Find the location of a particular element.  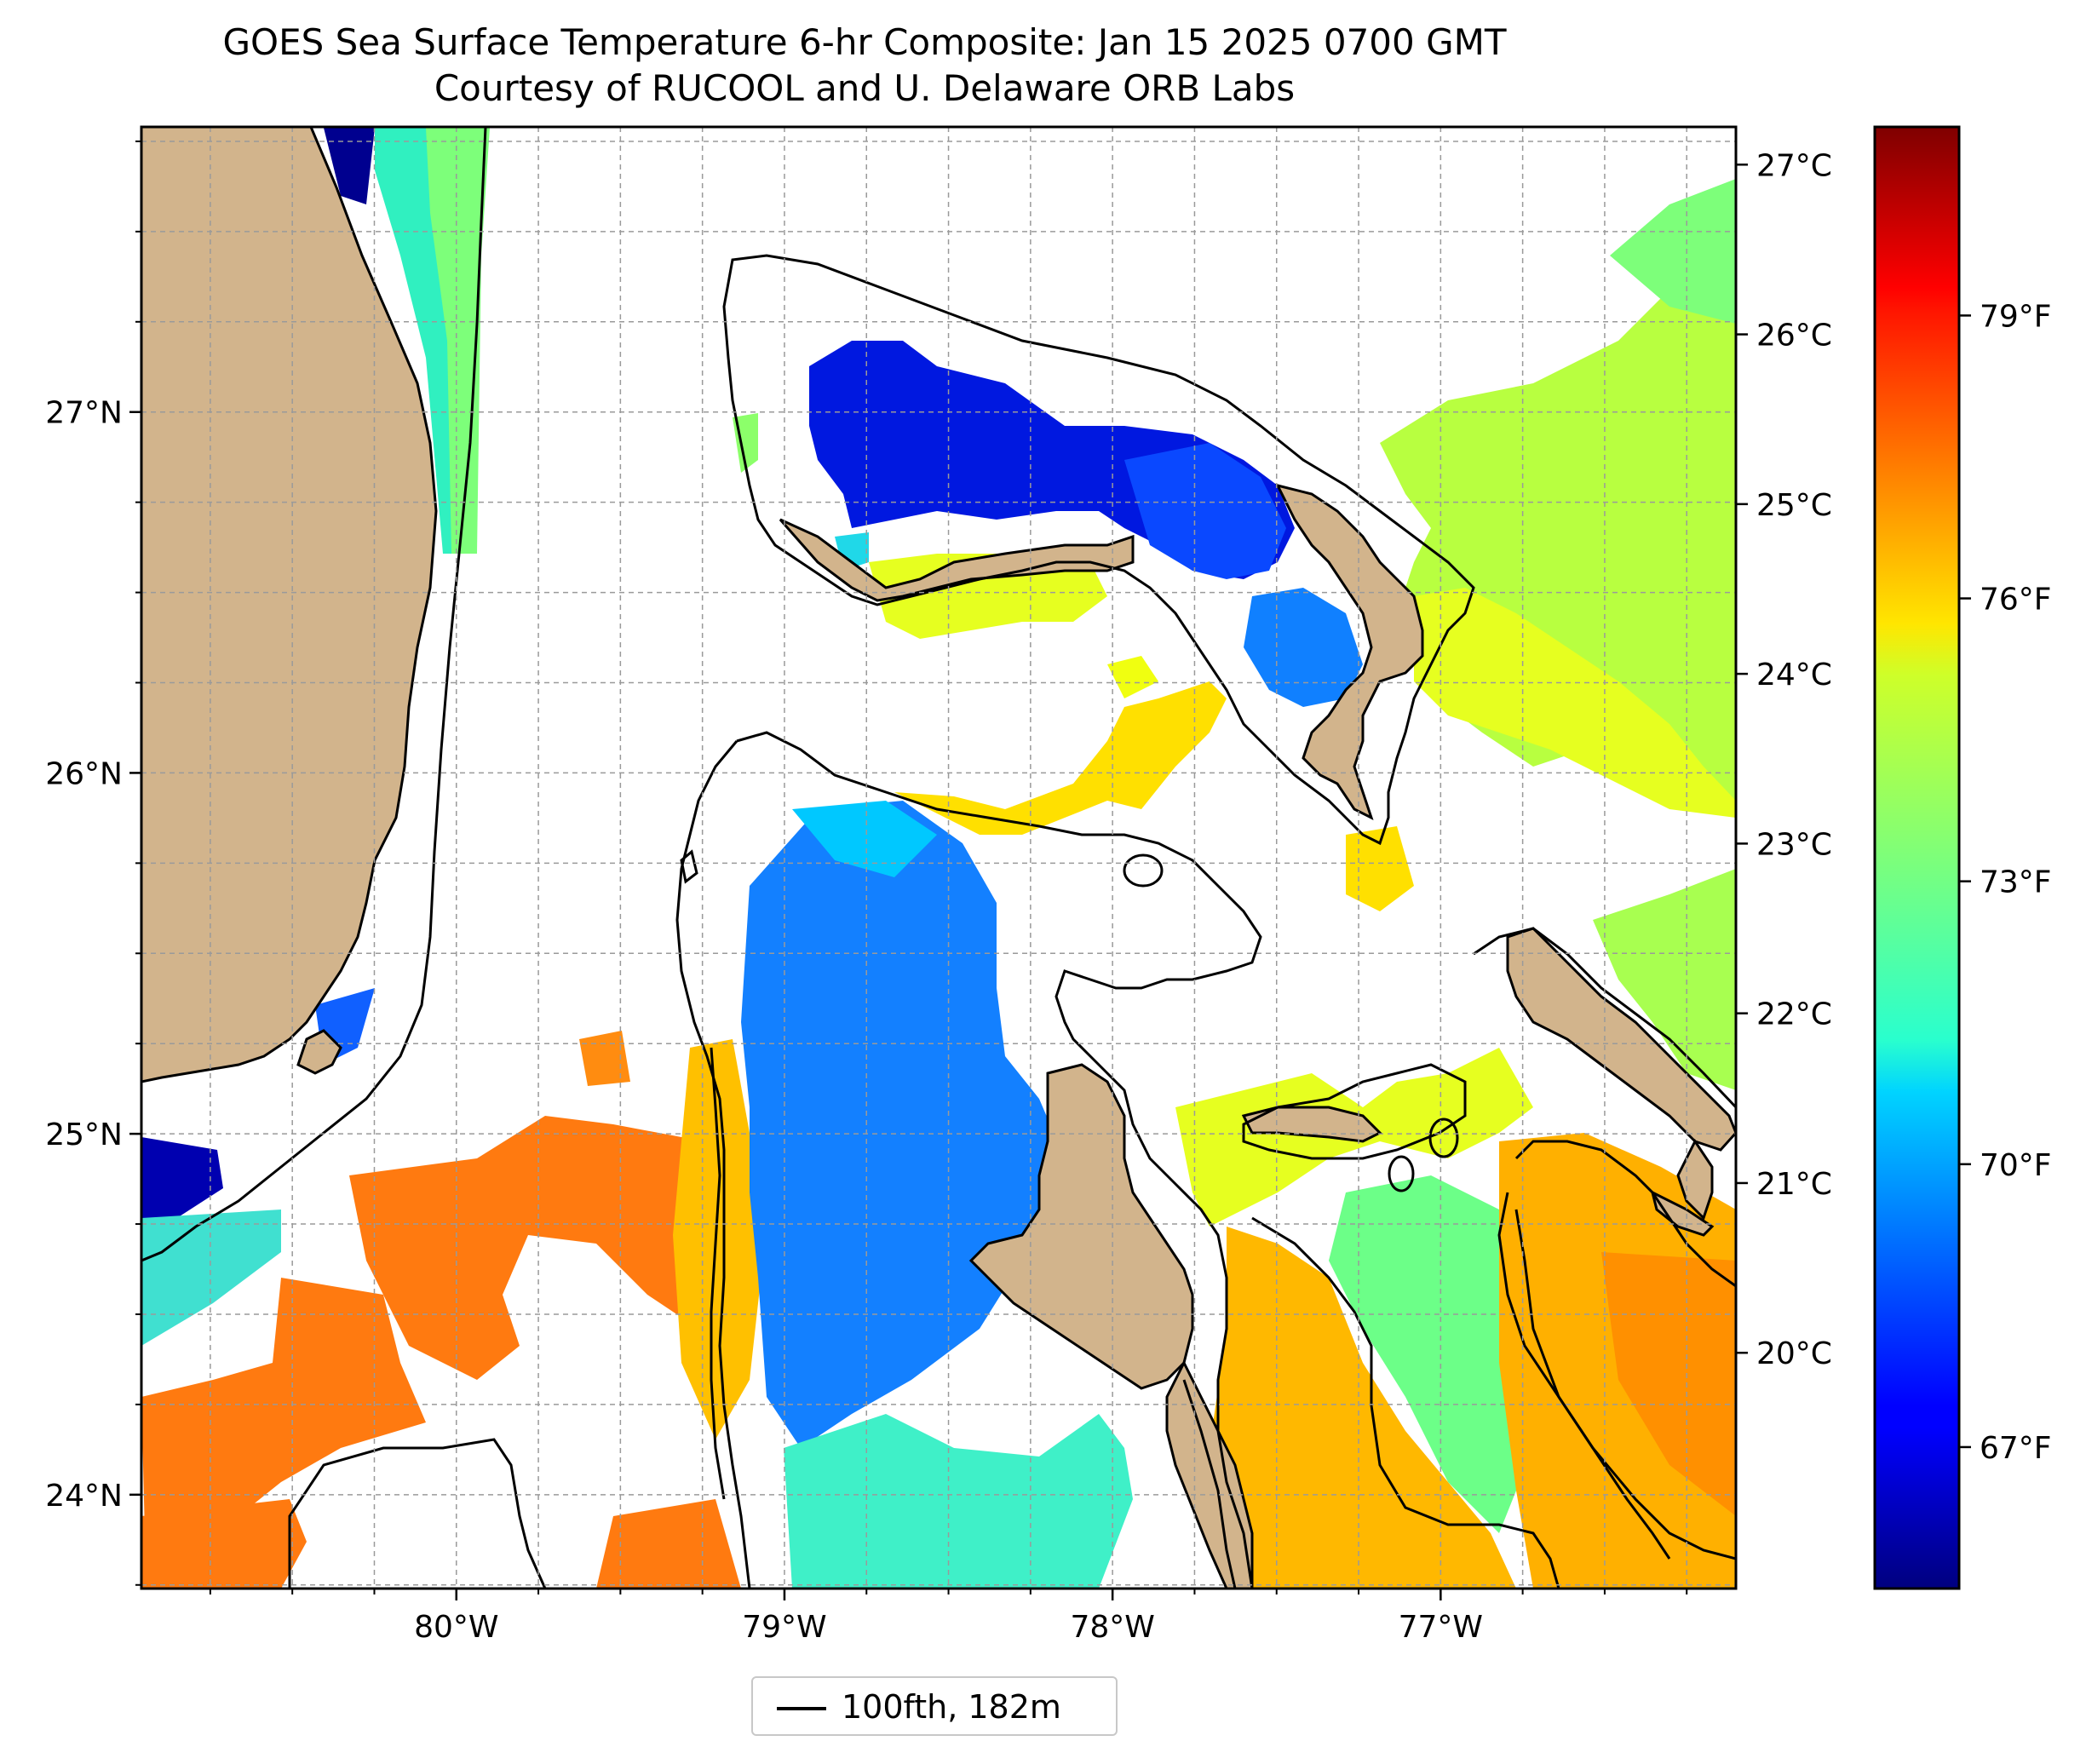

sst-patch-yellow-orange-band is located at coordinates (720, 1239).